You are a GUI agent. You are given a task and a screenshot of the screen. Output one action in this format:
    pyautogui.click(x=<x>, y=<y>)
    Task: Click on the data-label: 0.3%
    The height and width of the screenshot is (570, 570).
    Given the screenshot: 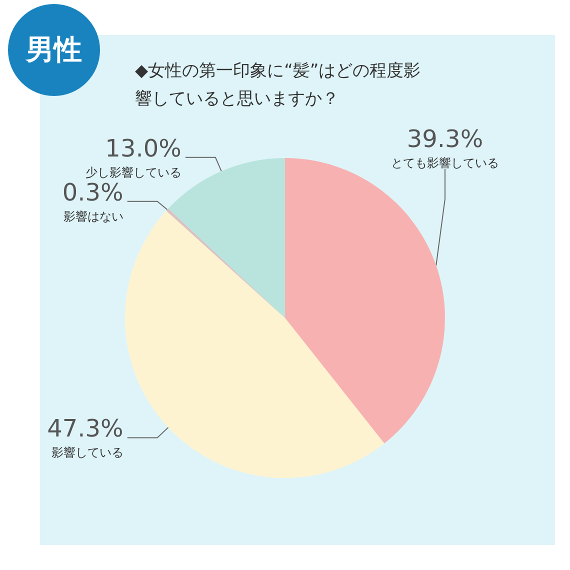 What is the action you would take?
    pyautogui.click(x=93, y=192)
    